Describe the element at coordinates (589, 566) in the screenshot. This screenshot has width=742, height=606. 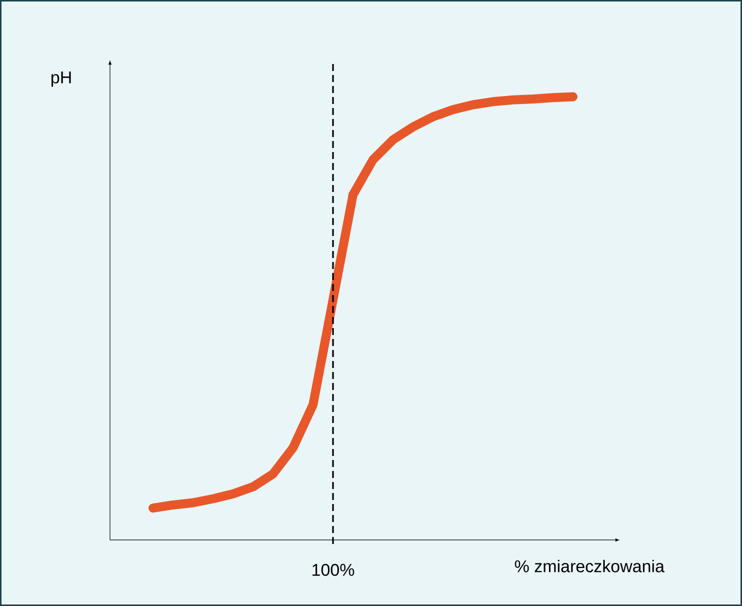
I see `x-axis-title: % zmiareczkowania` at that location.